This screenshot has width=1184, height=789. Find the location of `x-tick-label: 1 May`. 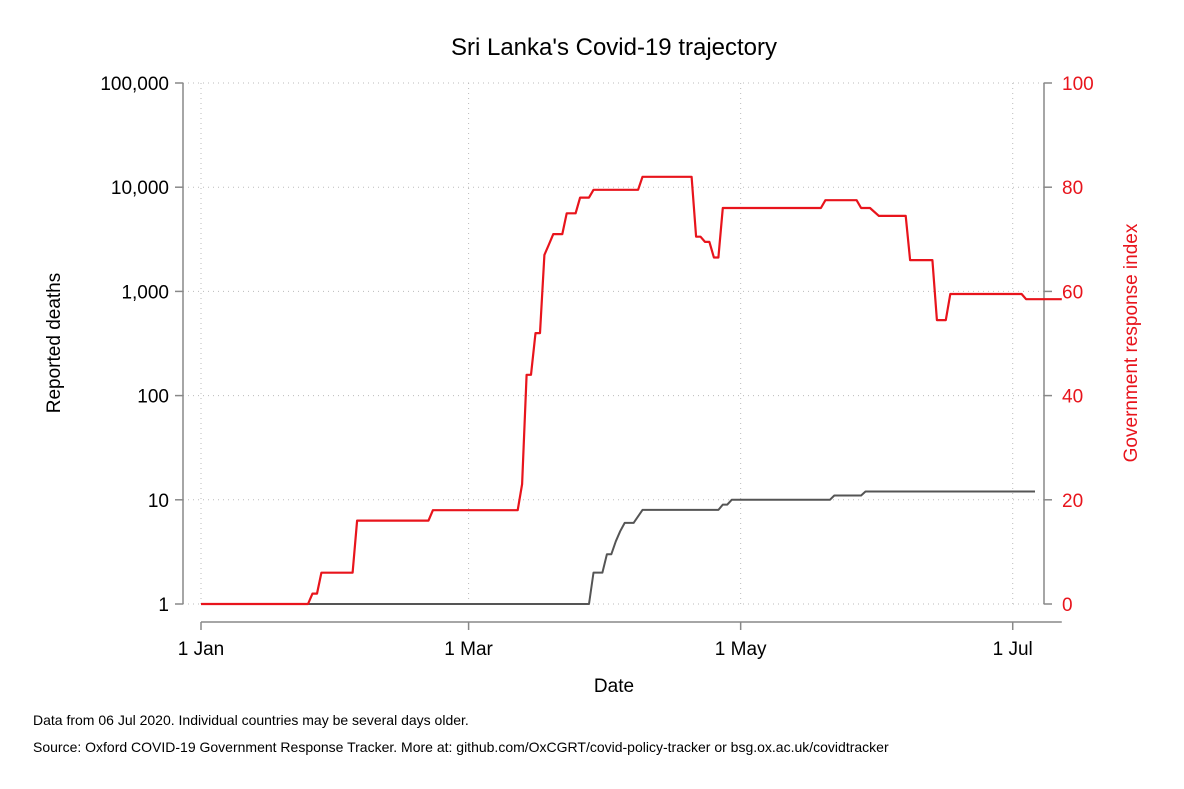

x-tick-label: 1 May is located at coordinates (741, 649).